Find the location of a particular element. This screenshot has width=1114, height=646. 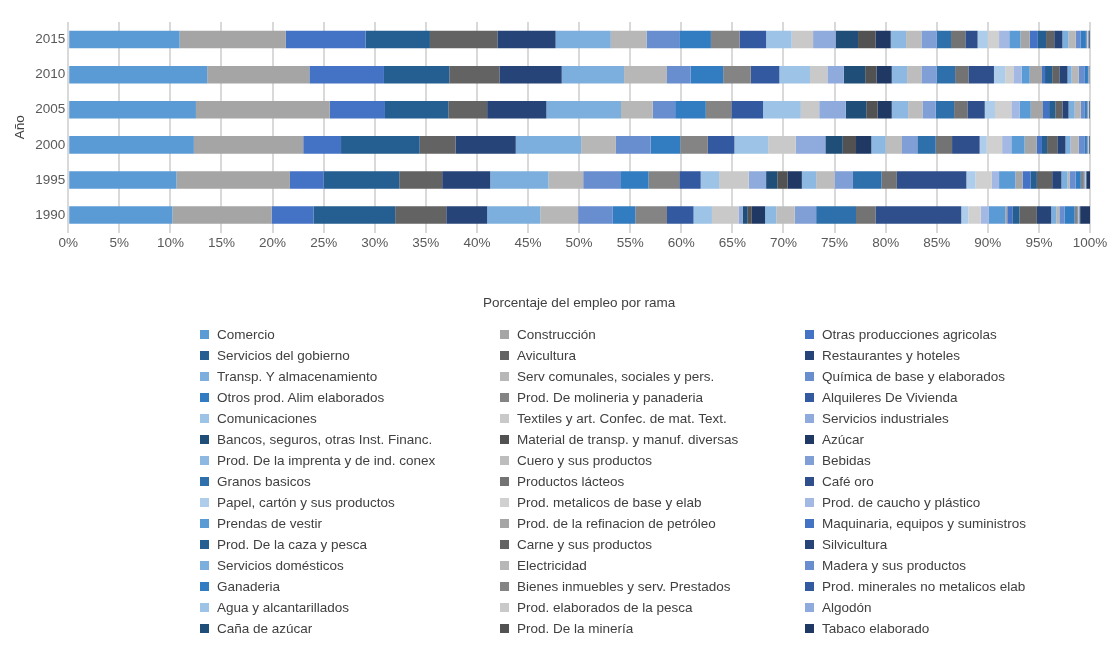

legend-label: Construcción is located at coordinates (556, 334).